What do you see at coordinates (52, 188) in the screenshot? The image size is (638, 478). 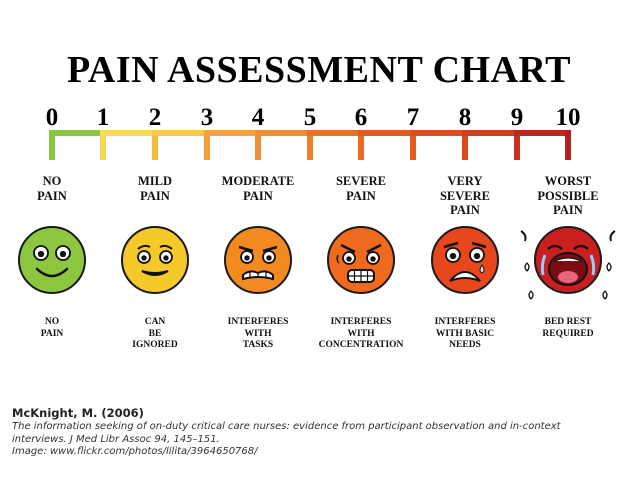 I see `pain-level-label: NO PAIN` at bounding box center [52, 188].